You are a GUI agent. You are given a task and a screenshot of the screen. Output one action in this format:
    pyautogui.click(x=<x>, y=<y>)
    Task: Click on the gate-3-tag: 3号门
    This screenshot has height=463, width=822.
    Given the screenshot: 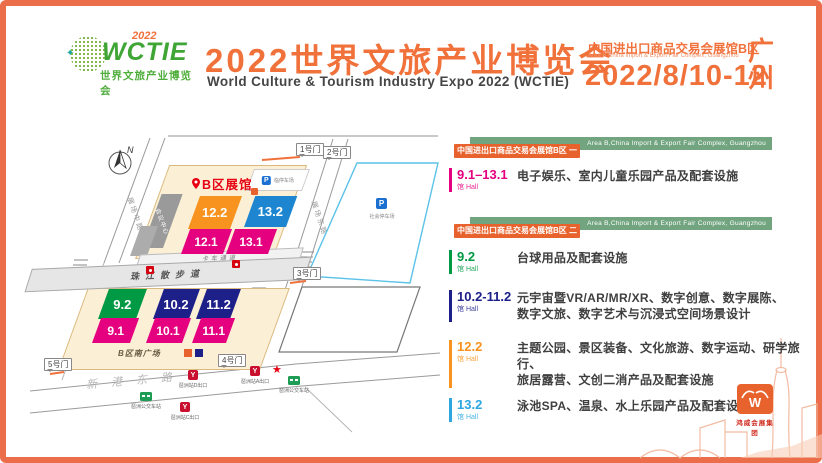 What is the action you would take?
    pyautogui.click(x=307, y=274)
    